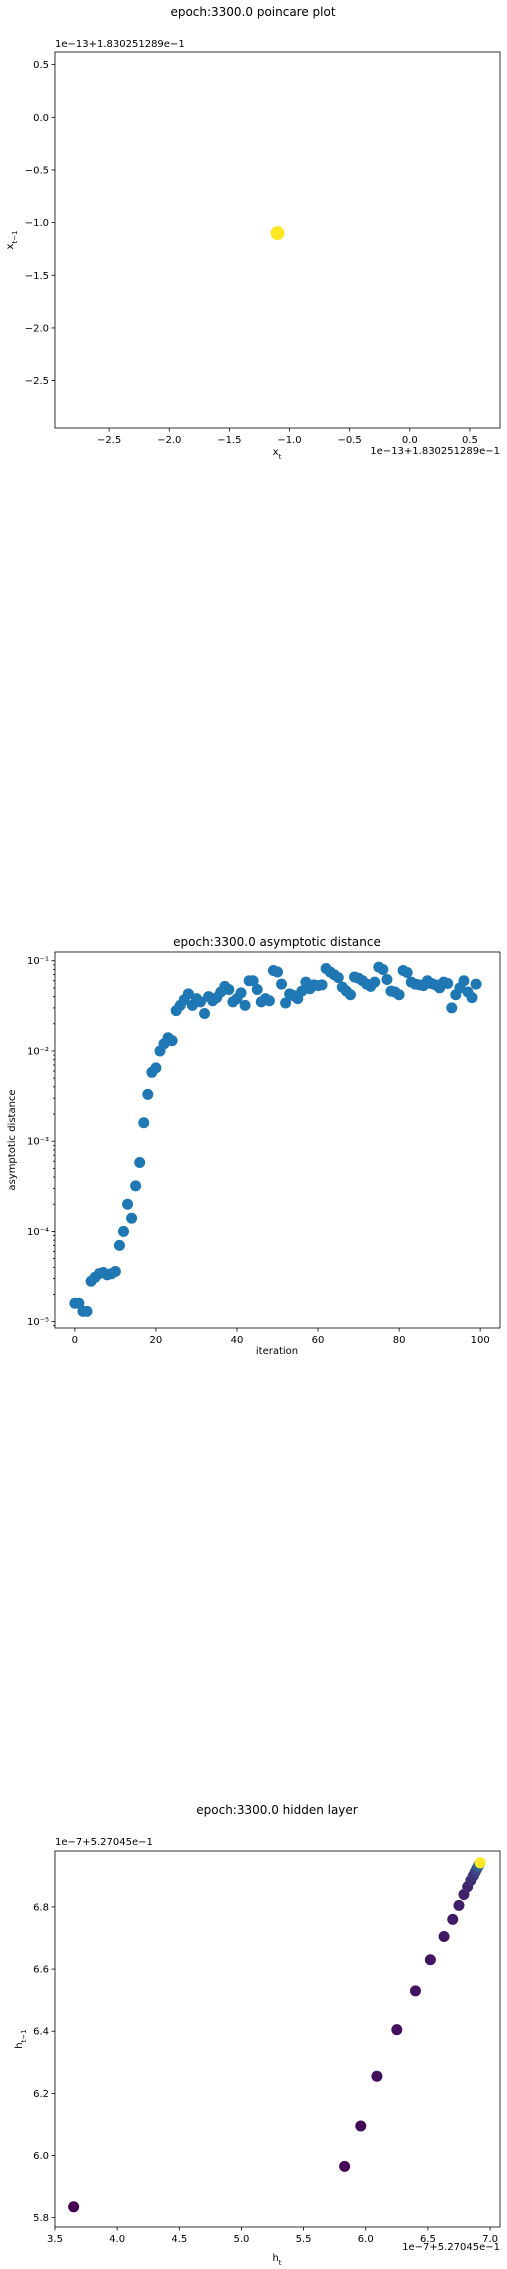 Image resolution: width=507 pixels, height=2269 pixels. Describe the element at coordinates (277, 454) in the screenshot. I see `poincare-x-axis-label: xt` at that location.